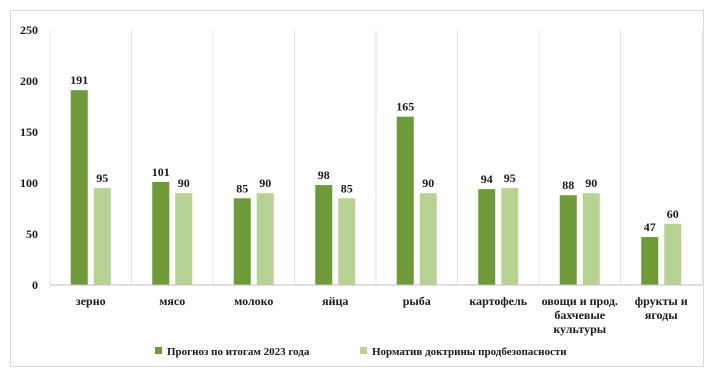  I want to click on x-tick-label: рыба, so click(417, 301).